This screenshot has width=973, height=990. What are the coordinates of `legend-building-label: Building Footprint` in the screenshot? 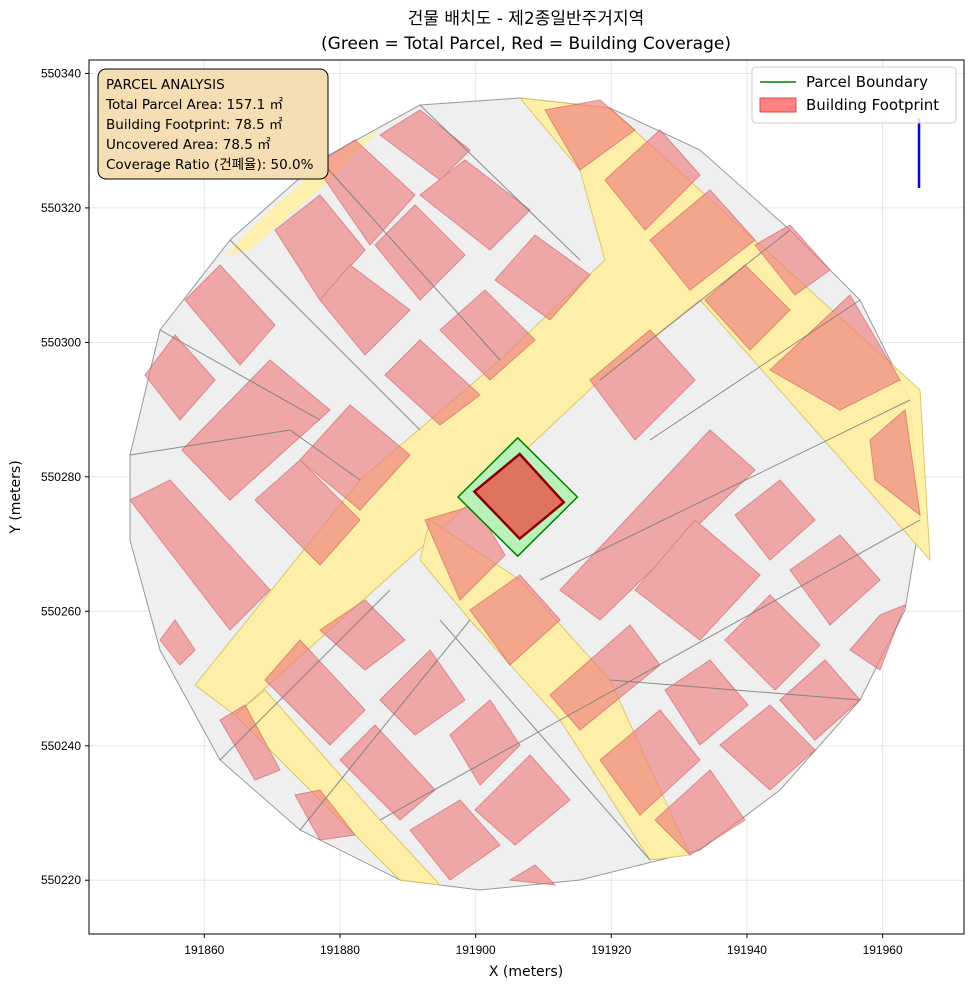 It's located at (872, 105).